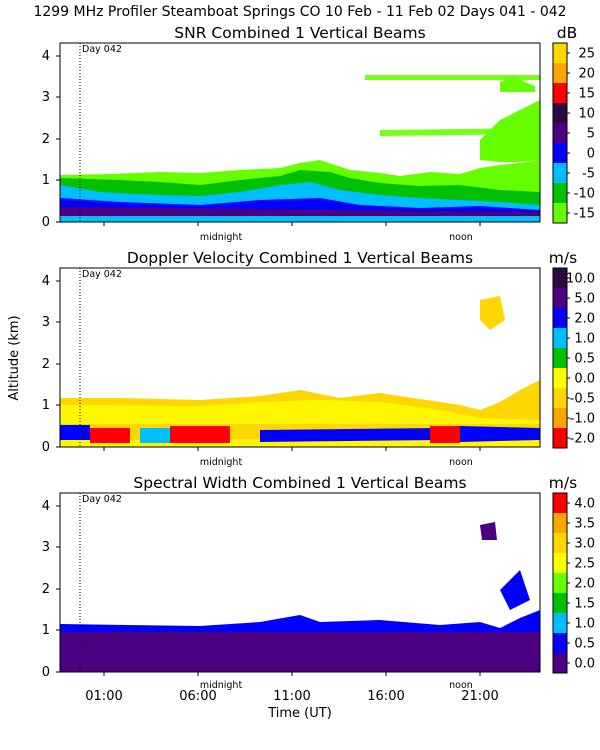 The height and width of the screenshot is (750, 600). I want to click on colorbar-tick-label: 5, so click(591, 134).